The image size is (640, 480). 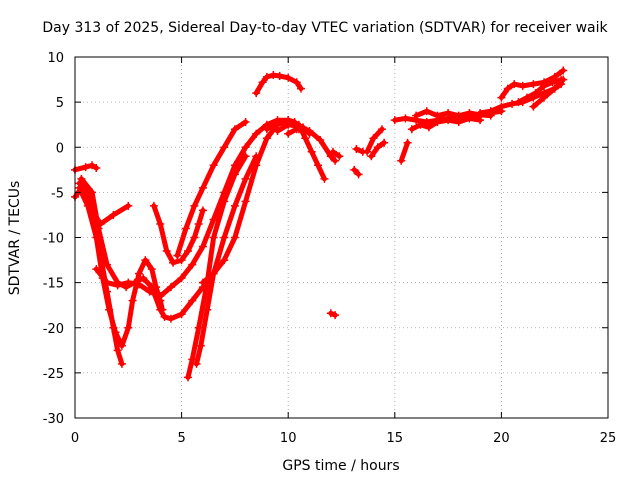 What do you see at coordinates (608, 438) in the screenshot?
I see `x-tick-label: 25` at bounding box center [608, 438].